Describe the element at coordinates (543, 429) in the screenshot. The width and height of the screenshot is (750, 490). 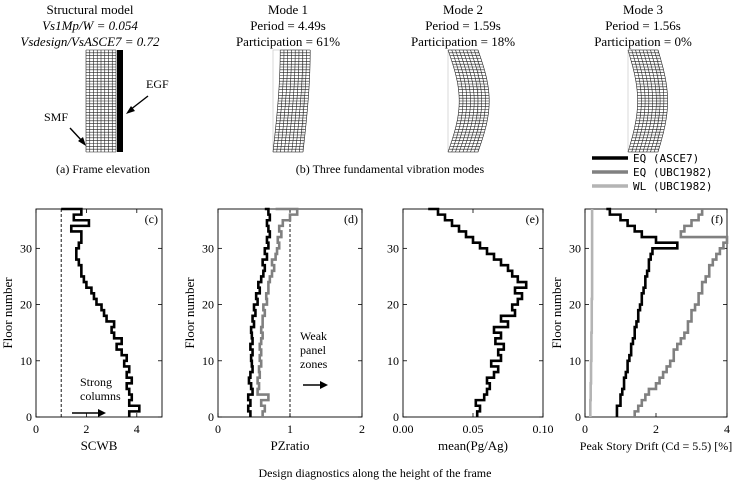
I see `x-tick-label: 0.10` at that location.